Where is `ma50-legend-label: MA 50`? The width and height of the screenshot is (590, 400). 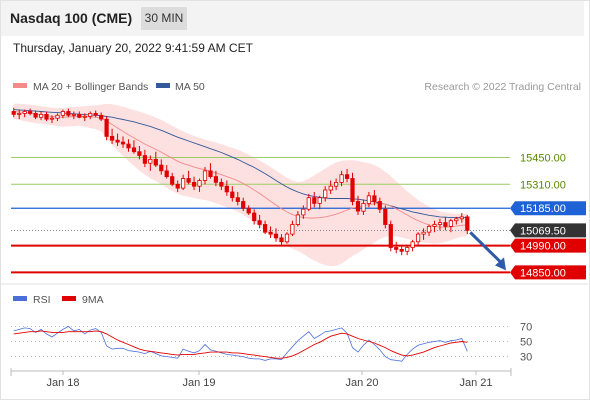 ma50-legend-label: MA 50 is located at coordinates (190, 87).